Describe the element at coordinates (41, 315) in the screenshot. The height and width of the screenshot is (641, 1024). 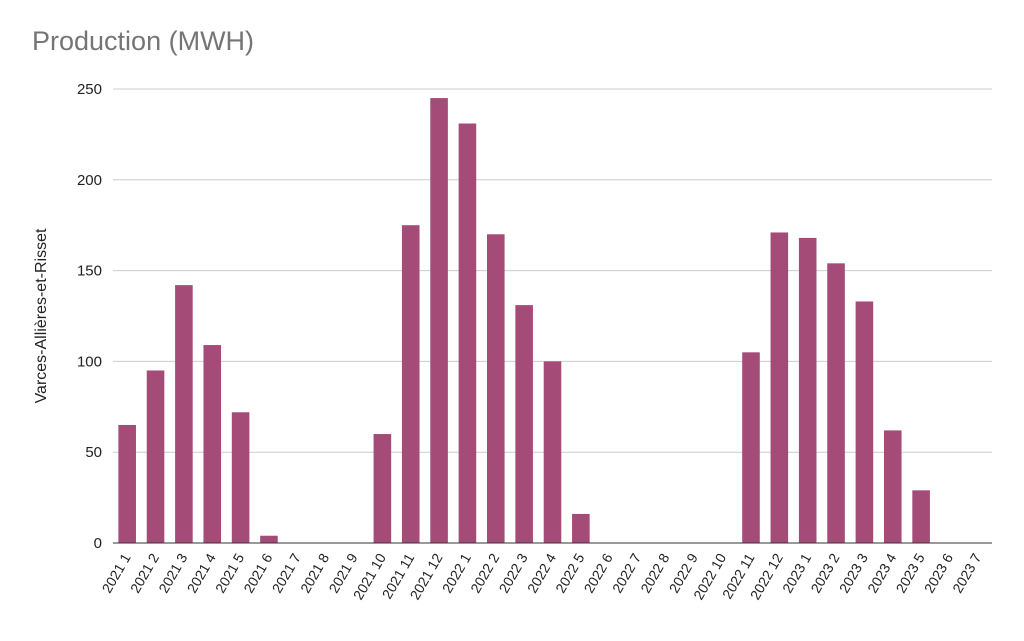
I see `y-axis-label: Varces-Allières-et-Risset` at that location.